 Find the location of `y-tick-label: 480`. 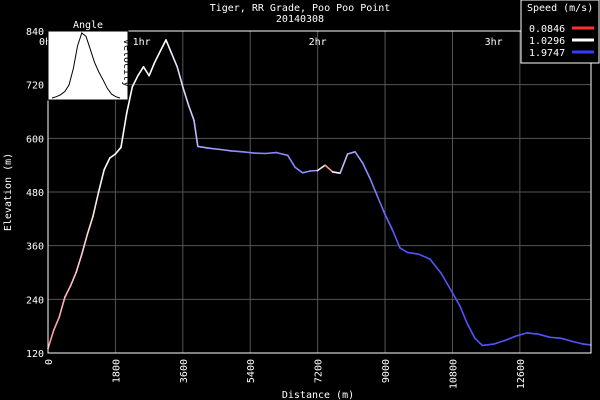

y-tick-label: 480 is located at coordinates (35, 193).